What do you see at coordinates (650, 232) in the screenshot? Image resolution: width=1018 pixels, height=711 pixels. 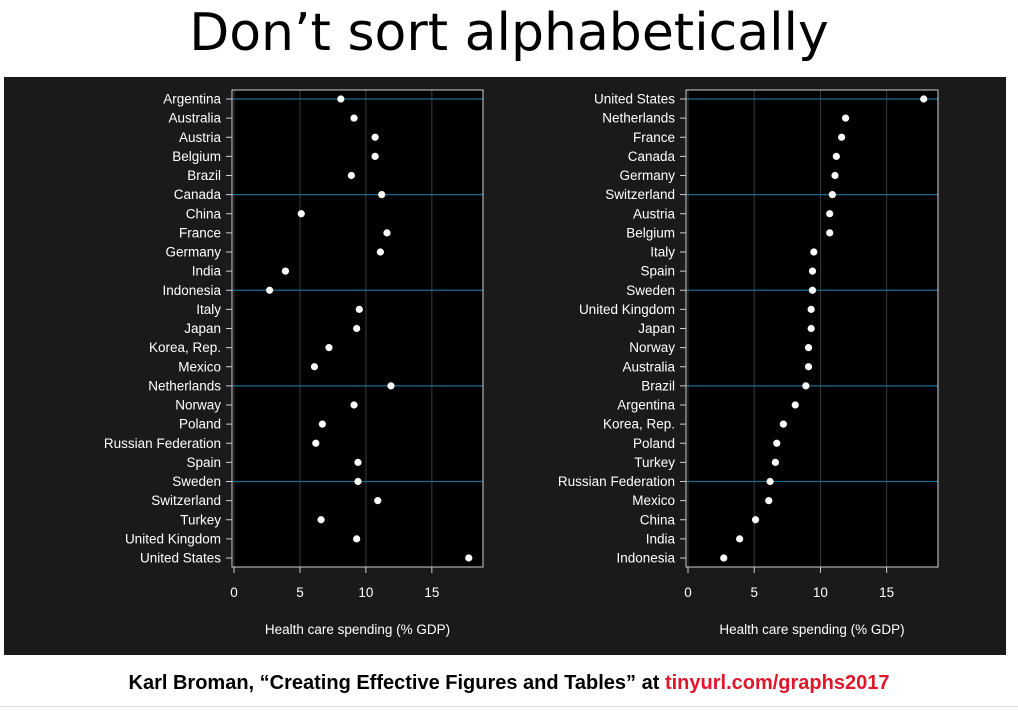 I see `category-label: Belgium` at bounding box center [650, 232].